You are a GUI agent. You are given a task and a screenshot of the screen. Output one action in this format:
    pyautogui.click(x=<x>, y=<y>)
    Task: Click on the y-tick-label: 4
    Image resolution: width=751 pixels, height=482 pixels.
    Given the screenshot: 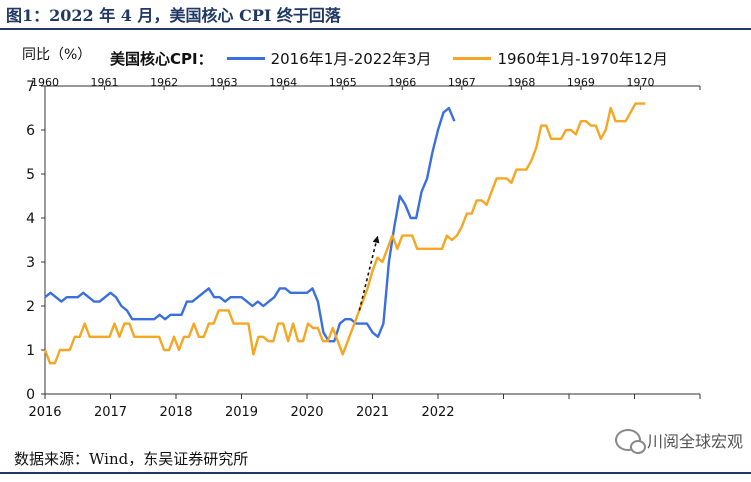 What is the action you would take?
    pyautogui.click(x=30, y=219)
    